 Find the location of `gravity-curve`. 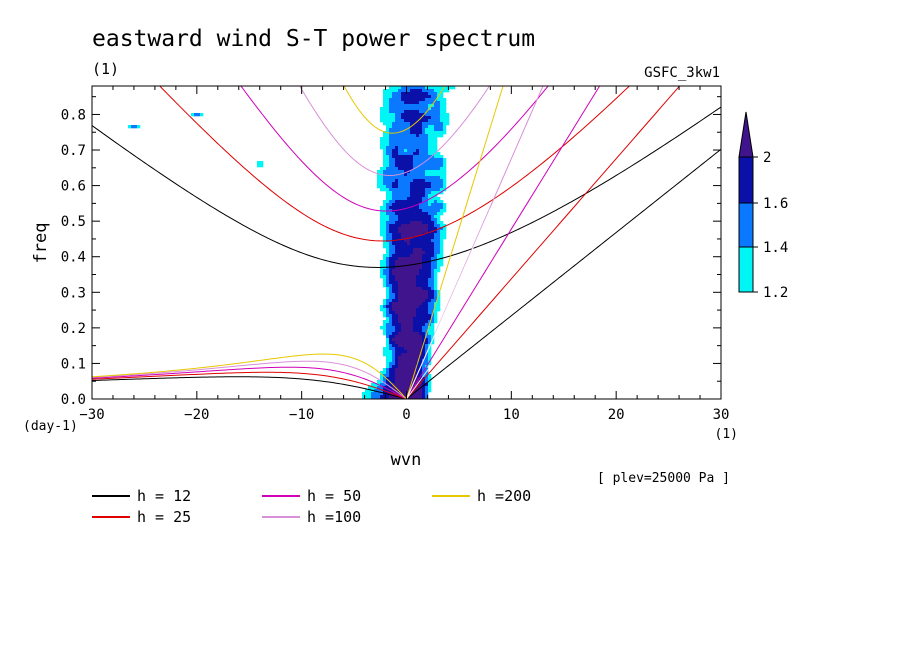

gravity-curve is located at coordinates (395, 164).